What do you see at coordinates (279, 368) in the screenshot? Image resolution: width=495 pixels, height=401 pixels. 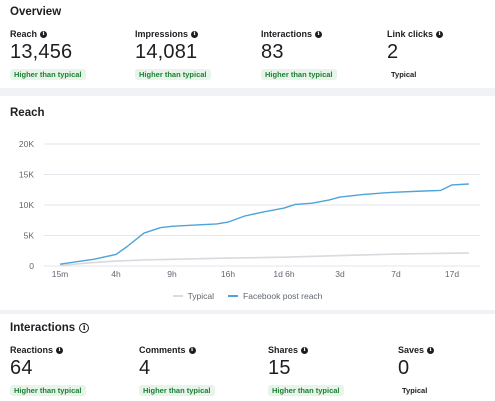 I see `metric-value: 15` at bounding box center [279, 368].